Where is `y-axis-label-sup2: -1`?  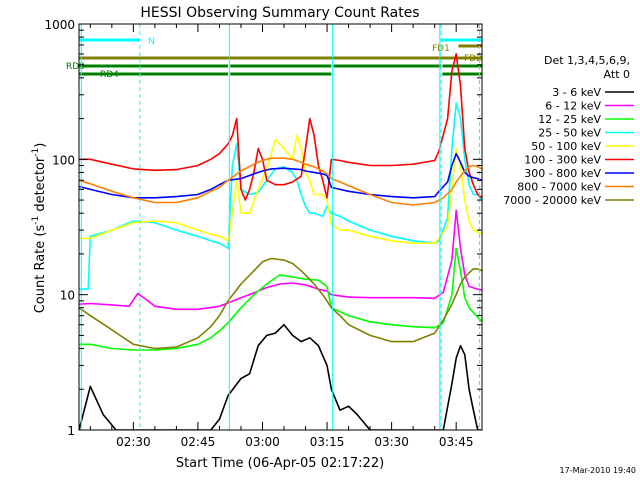
y-axis-label-sup2: -1 is located at coordinates (36, 152).